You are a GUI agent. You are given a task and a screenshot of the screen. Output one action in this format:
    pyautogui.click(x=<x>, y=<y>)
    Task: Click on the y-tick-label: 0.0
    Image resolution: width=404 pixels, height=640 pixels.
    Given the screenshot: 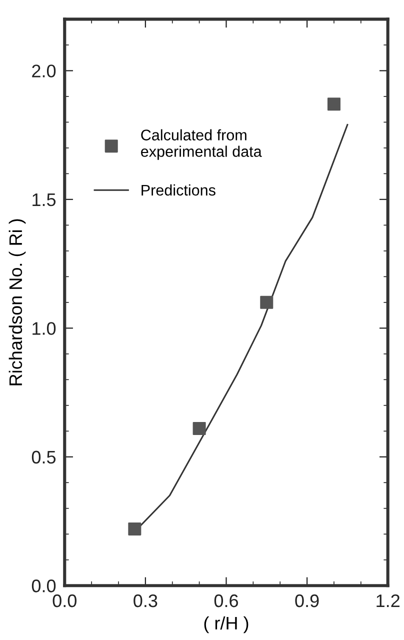 What is the action you would take?
    pyautogui.click(x=44, y=586)
    